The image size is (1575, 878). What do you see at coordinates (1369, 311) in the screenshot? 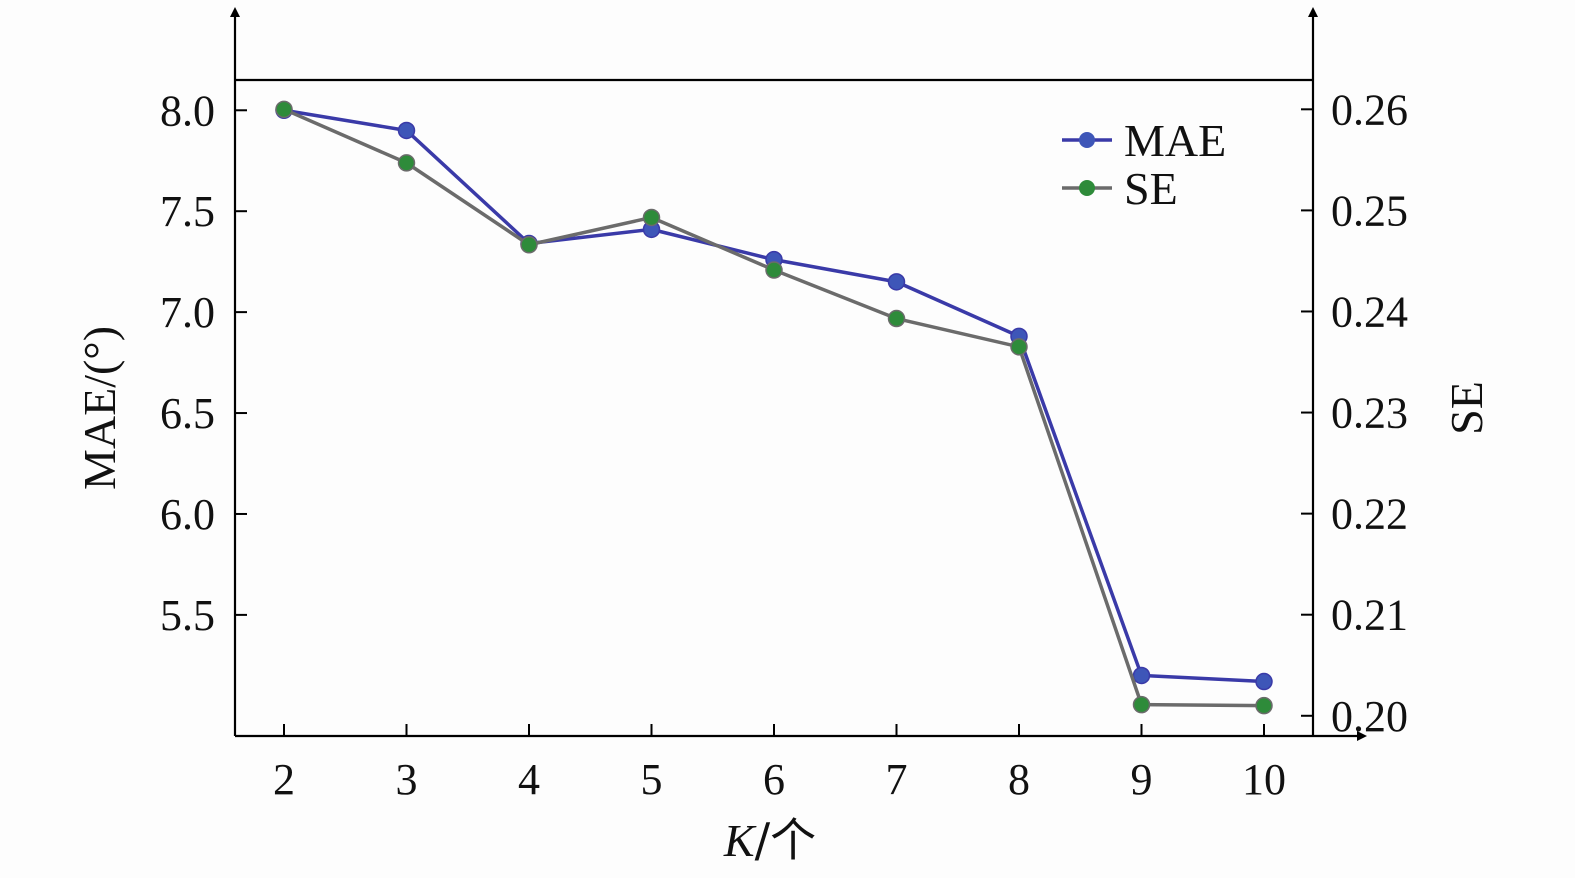
I see `y-right-tick-label: 0.24` at bounding box center [1369, 311].